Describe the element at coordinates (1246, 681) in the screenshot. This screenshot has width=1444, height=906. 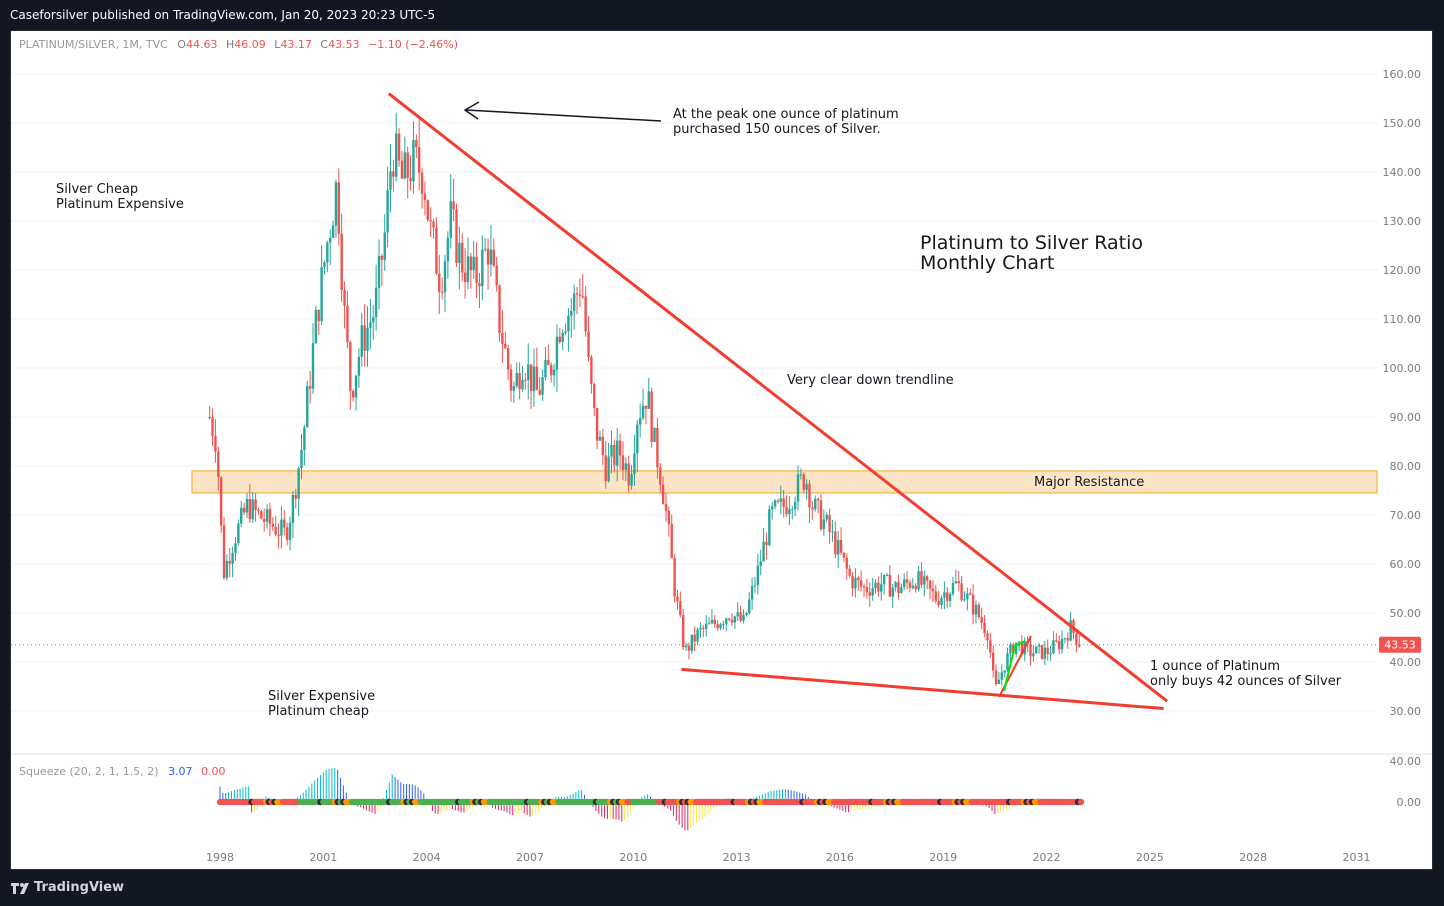
I see `current-note-line2: only buys 42 ounces of Silver` at that location.